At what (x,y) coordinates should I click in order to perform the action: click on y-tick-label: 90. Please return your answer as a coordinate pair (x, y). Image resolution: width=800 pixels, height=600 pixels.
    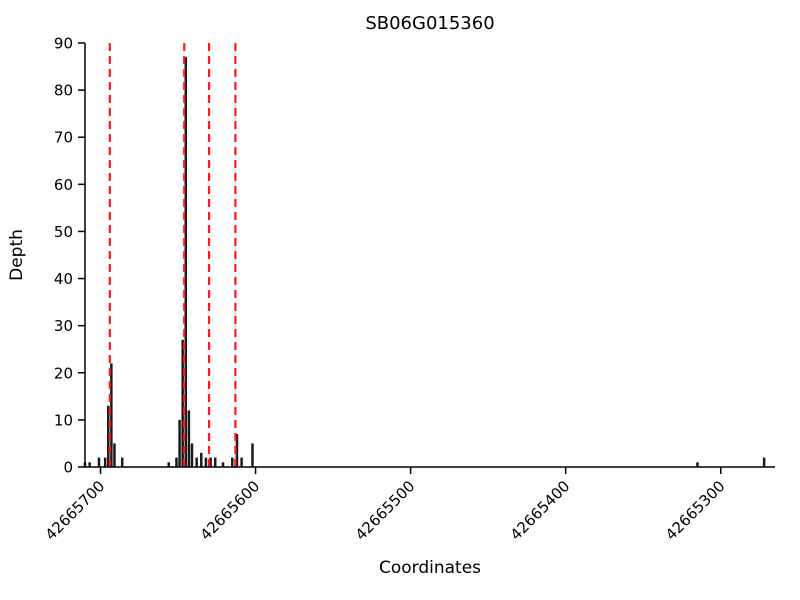
    Looking at the image, I should click on (63, 44).